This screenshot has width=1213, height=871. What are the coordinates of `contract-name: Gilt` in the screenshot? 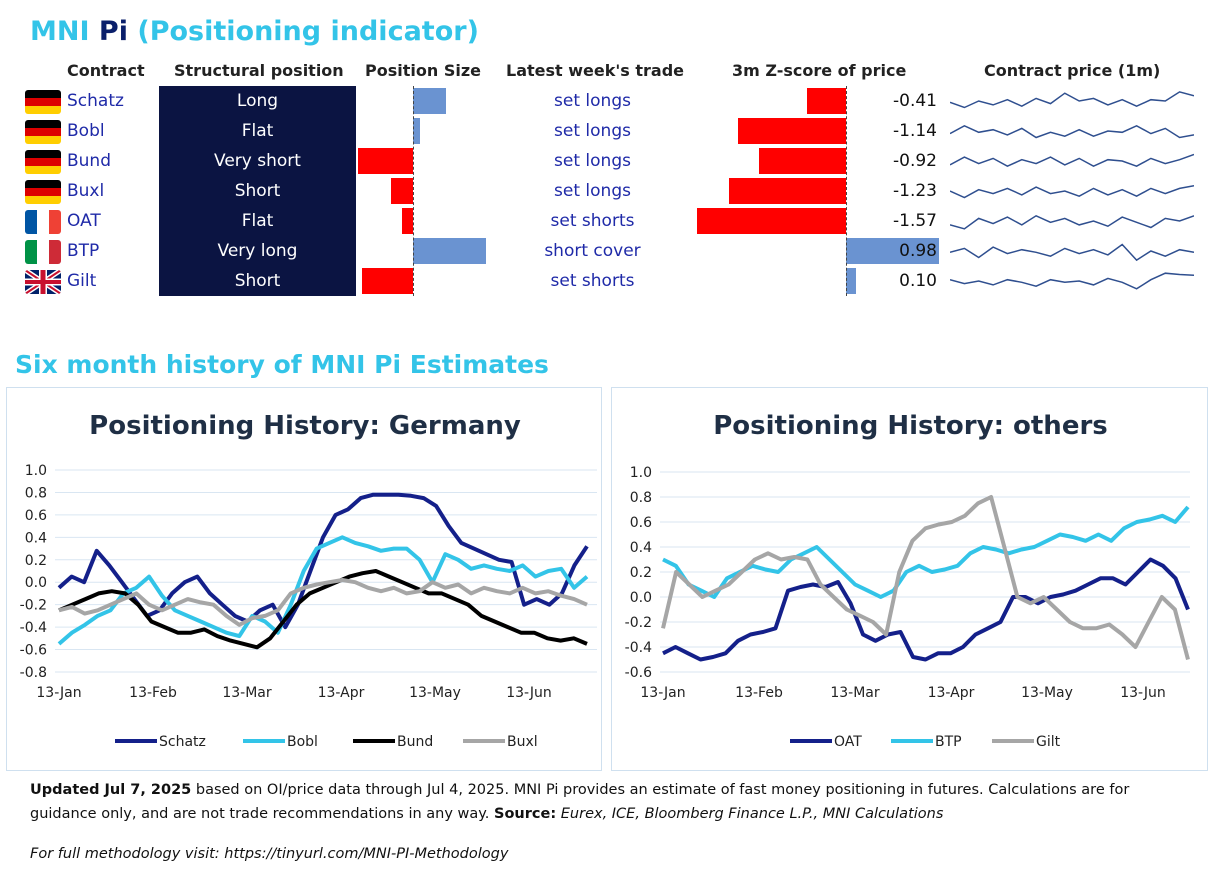 It's located at (82, 281).